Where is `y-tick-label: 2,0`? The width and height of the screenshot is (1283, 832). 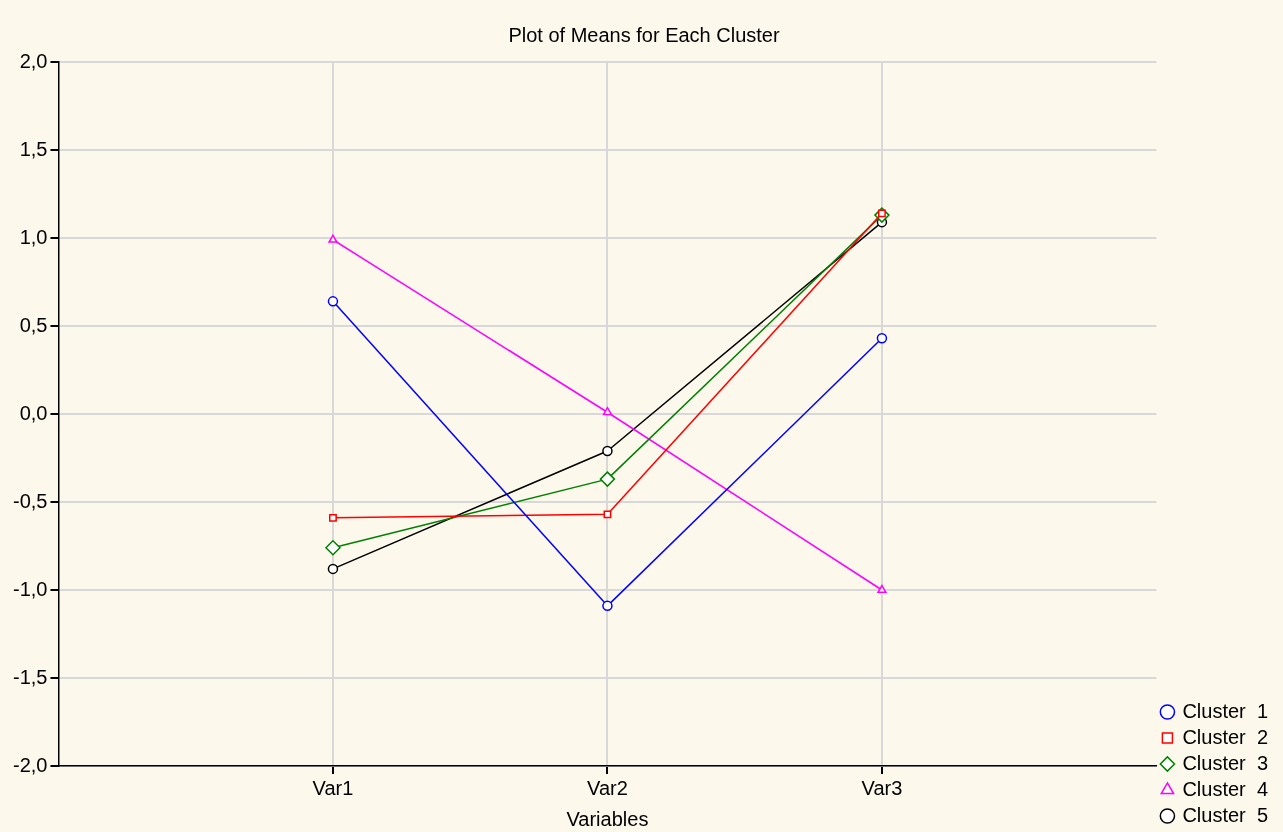 y-tick-label: 2,0 is located at coordinates (33, 60).